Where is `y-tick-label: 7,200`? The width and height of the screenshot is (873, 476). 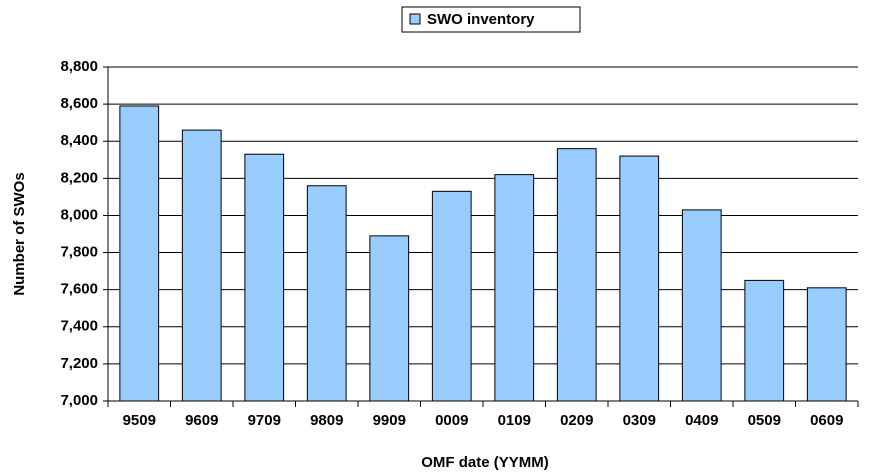 y-tick-label: 7,200 is located at coordinates (79, 363).